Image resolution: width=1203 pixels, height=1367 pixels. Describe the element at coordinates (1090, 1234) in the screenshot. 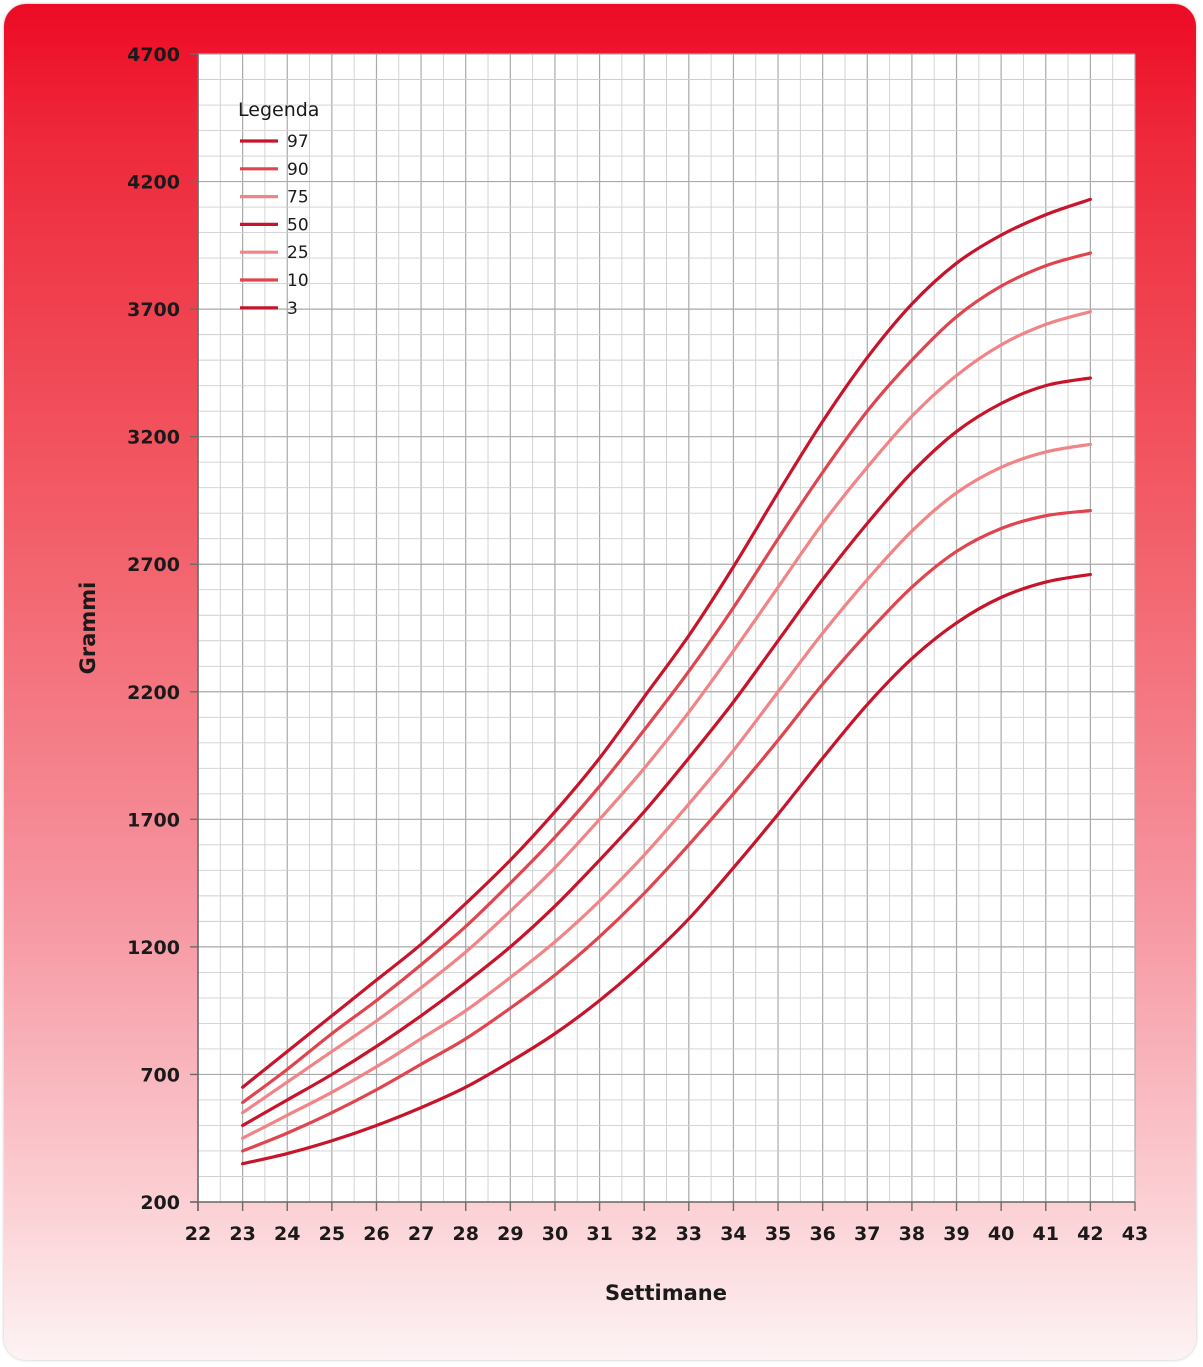

I see `x-tick-label: 42` at that location.